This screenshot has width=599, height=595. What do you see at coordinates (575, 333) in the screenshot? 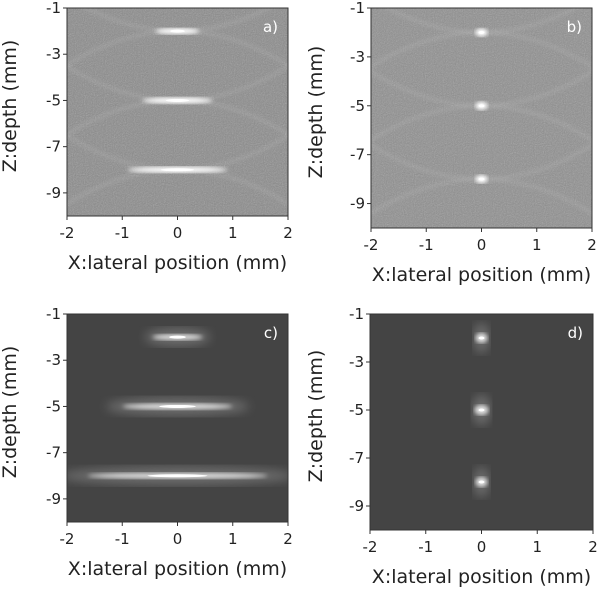
I see `panel-label: d)` at bounding box center [575, 333].